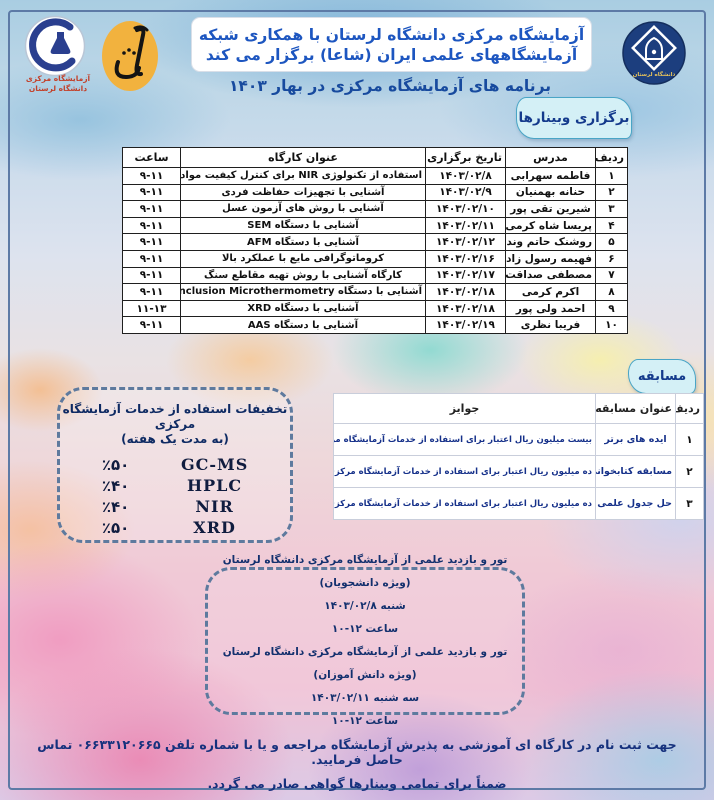 The height and width of the screenshot is (800, 714). What do you see at coordinates (465, 325) in the screenshot?
I see `webinar-row-date: ۱۴۰۳/۰۲/۱۹` at bounding box center [465, 325].